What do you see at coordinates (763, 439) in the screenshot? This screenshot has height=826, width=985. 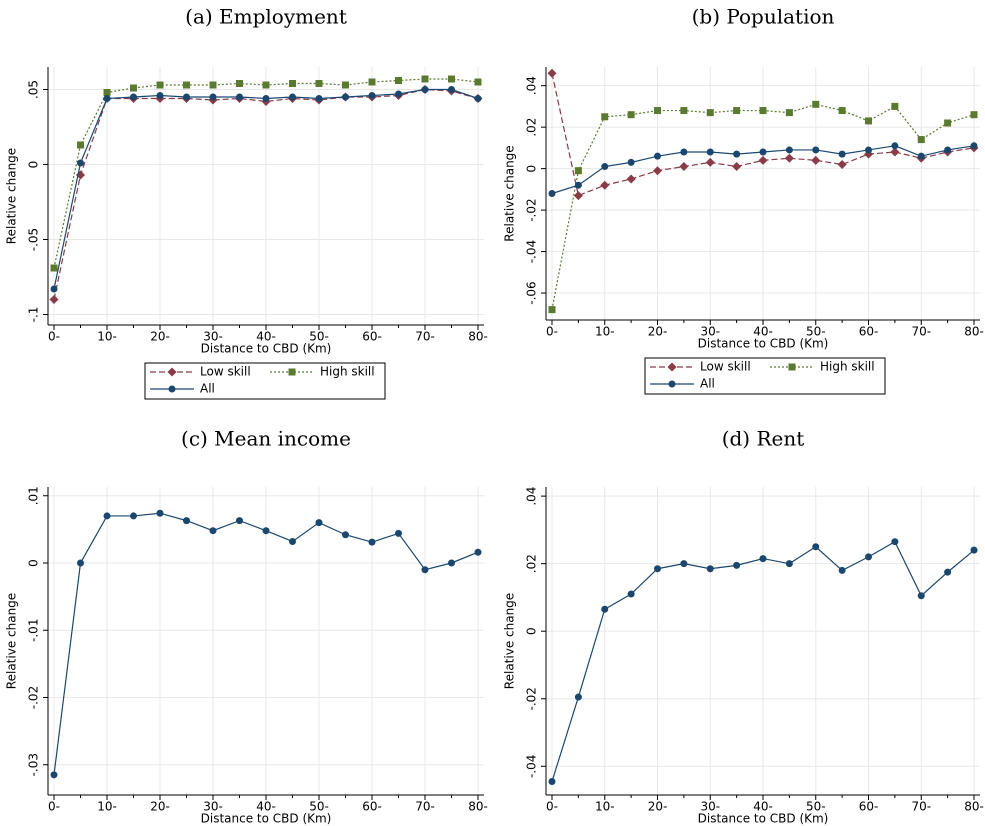 I see `panel-title: (d) Rent` at bounding box center [763, 439].